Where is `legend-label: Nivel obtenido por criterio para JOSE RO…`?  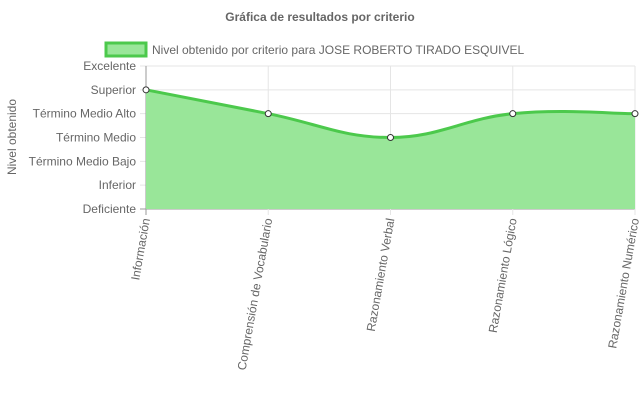
legend-label: Nivel obtenido por criterio para JOSE RO… is located at coordinates (338, 50).